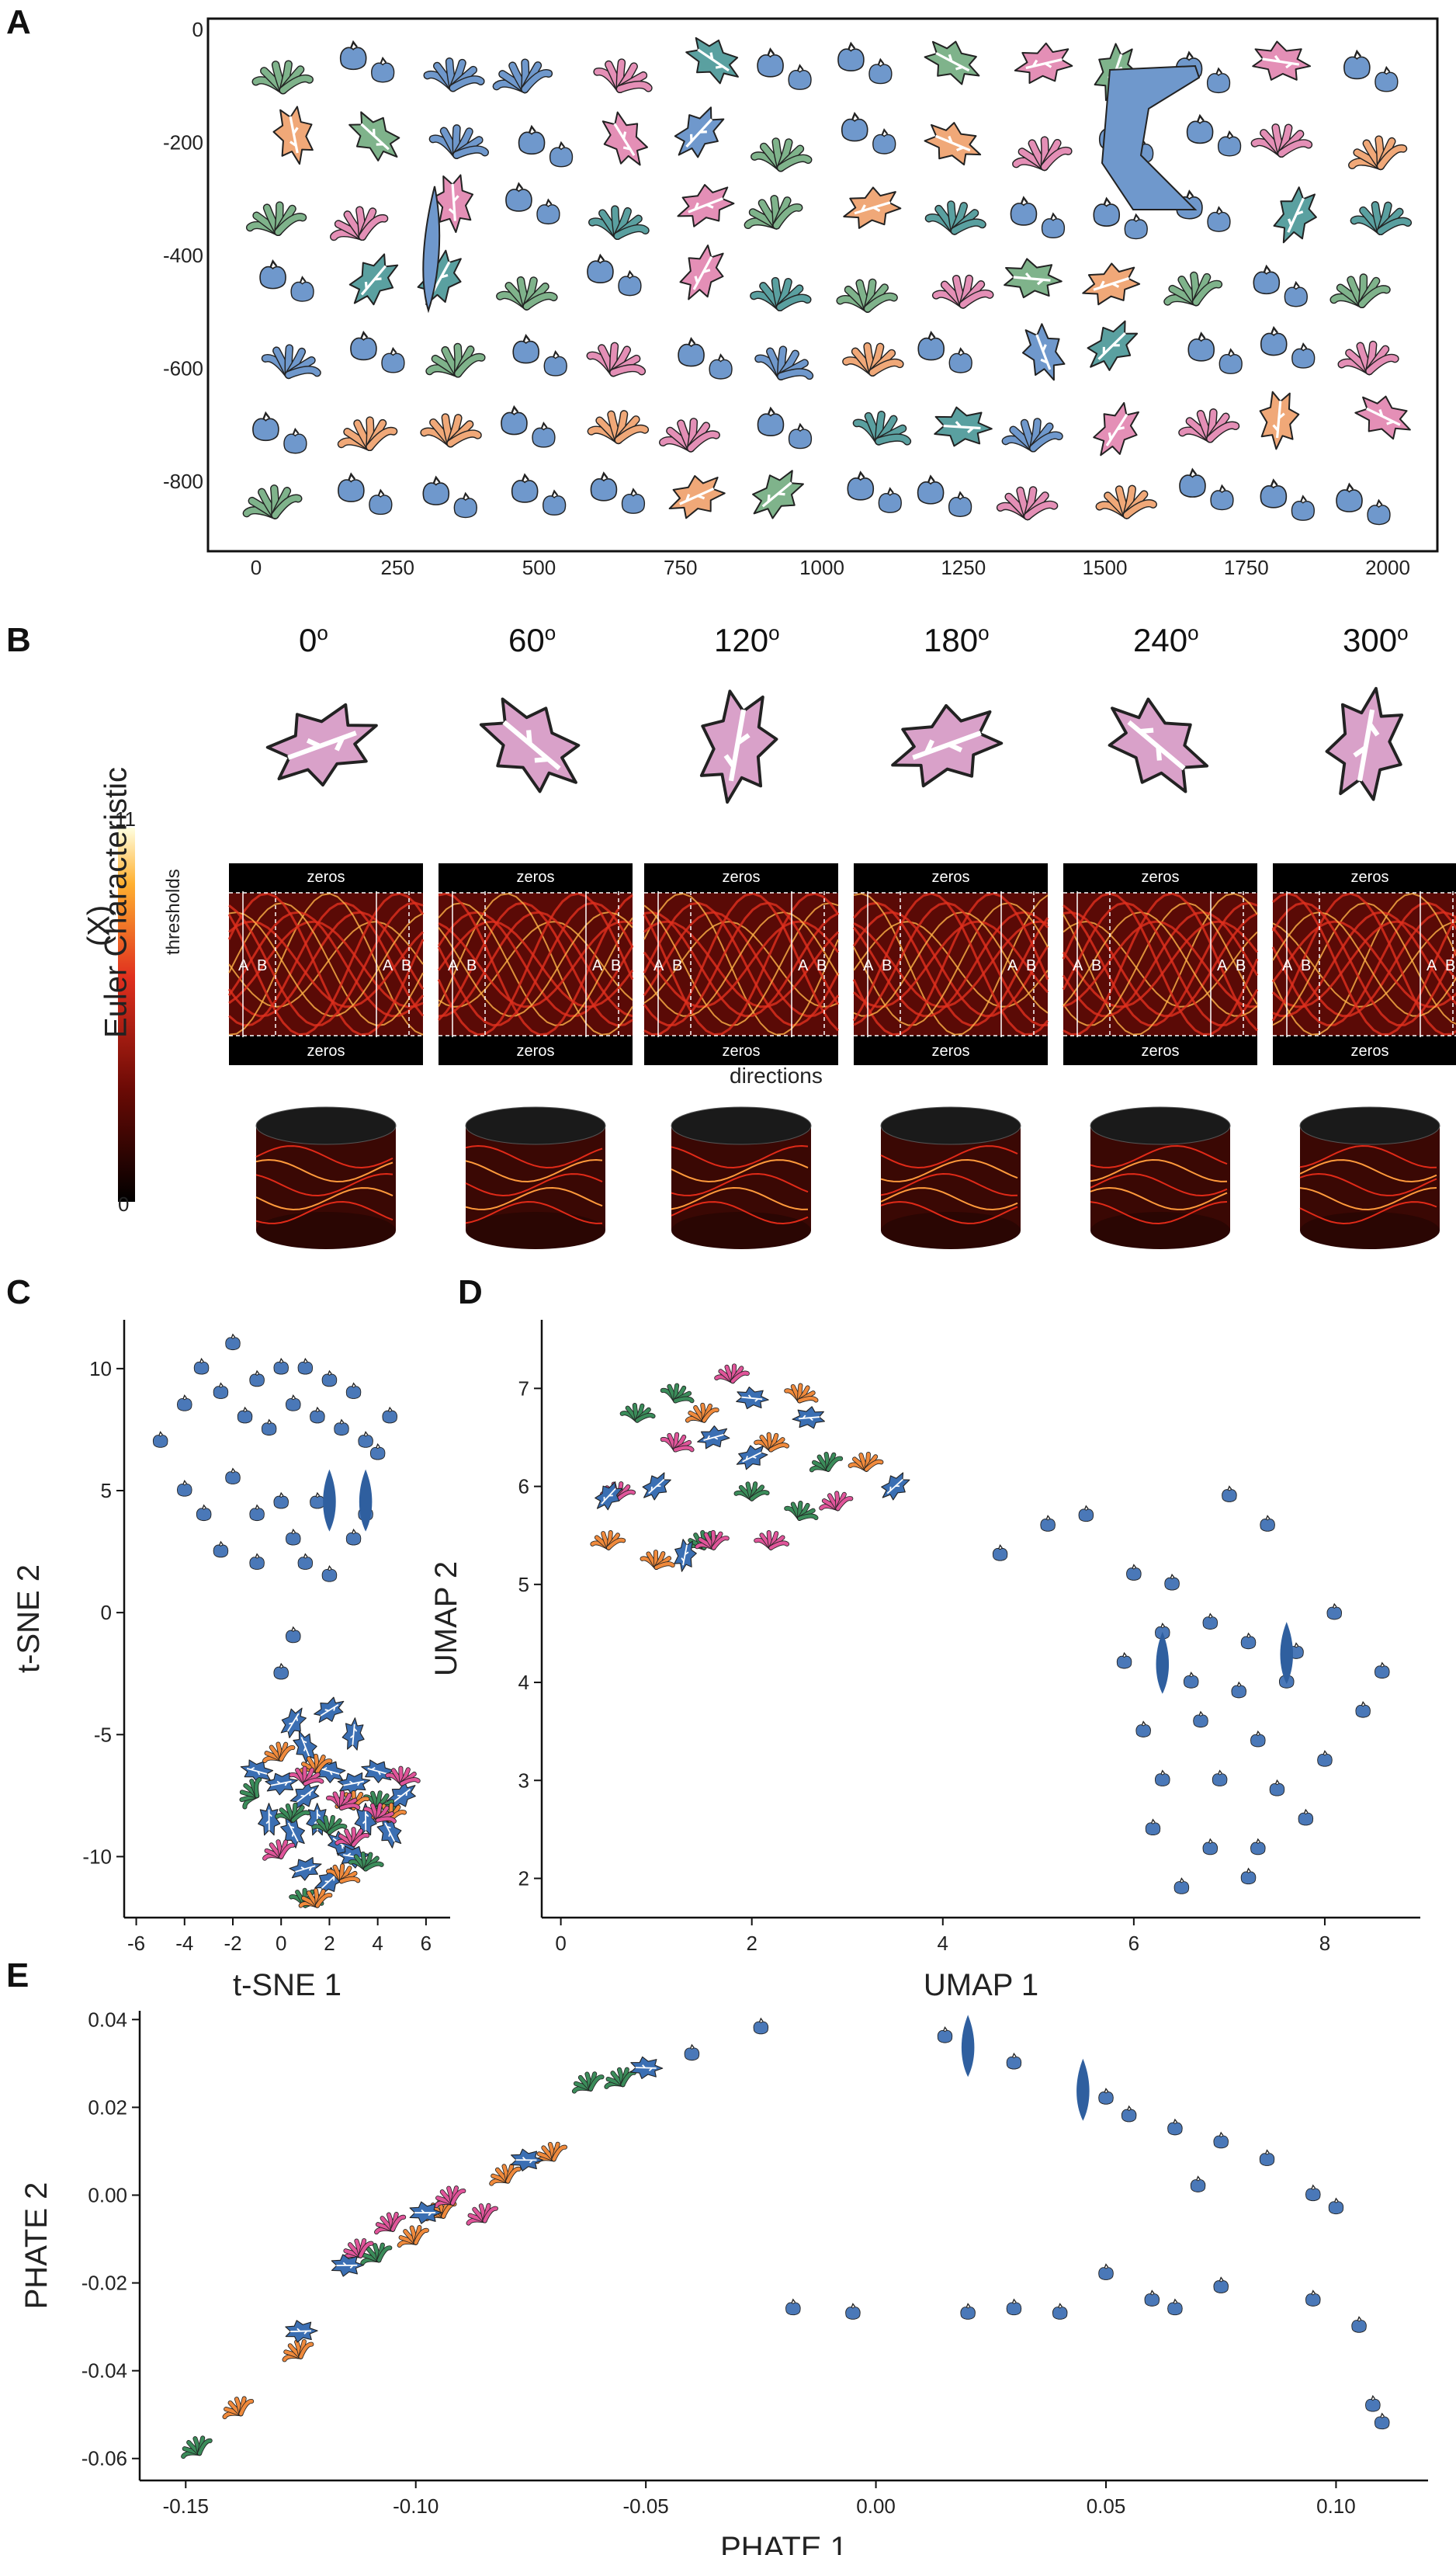 The width and height of the screenshot is (1456, 2555). I want to click on series-elongated-leaves, so click(1026, 2068).